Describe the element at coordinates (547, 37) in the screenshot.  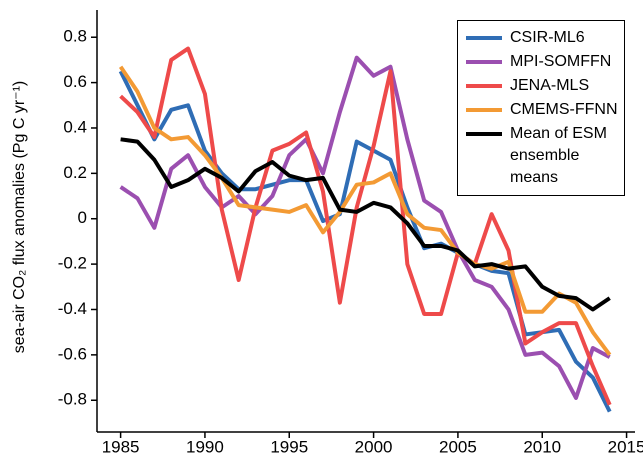
I see `legend-label: CSIR-ML6` at that location.